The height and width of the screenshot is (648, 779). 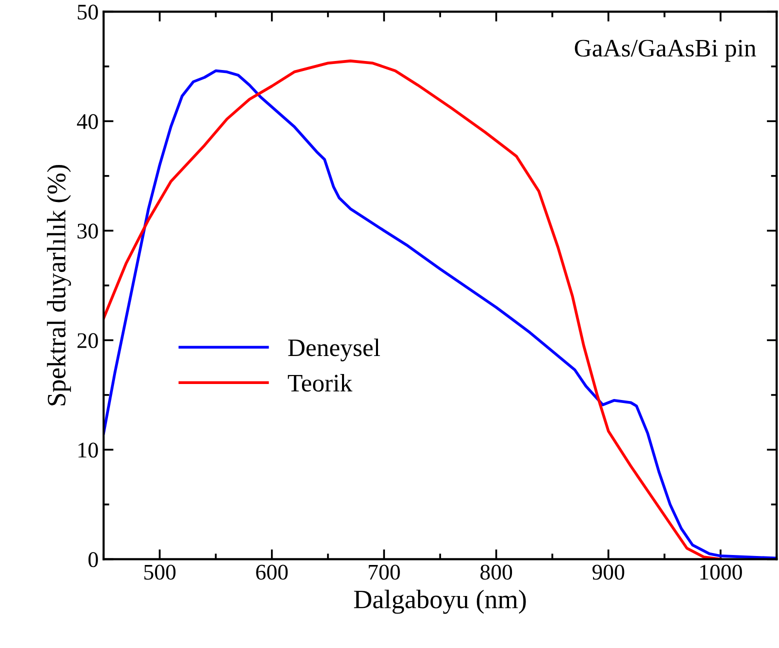 What do you see at coordinates (88, 450) in the screenshot?
I see `y-tick-label: 10` at bounding box center [88, 450].